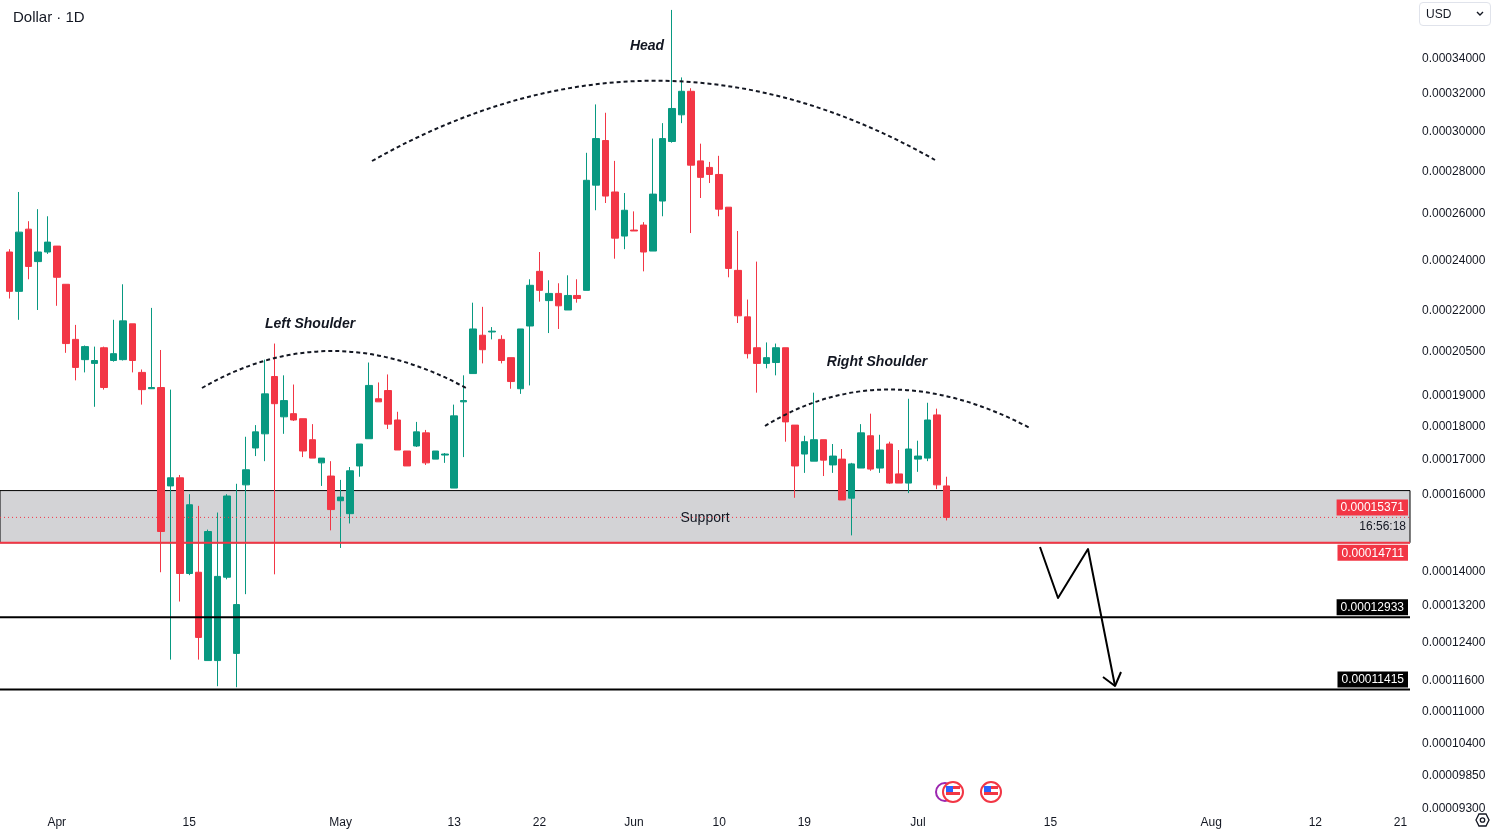 The height and width of the screenshot is (830, 1493). What do you see at coordinates (918, 822) in the screenshot?
I see `x-tick-label: Jul` at bounding box center [918, 822].